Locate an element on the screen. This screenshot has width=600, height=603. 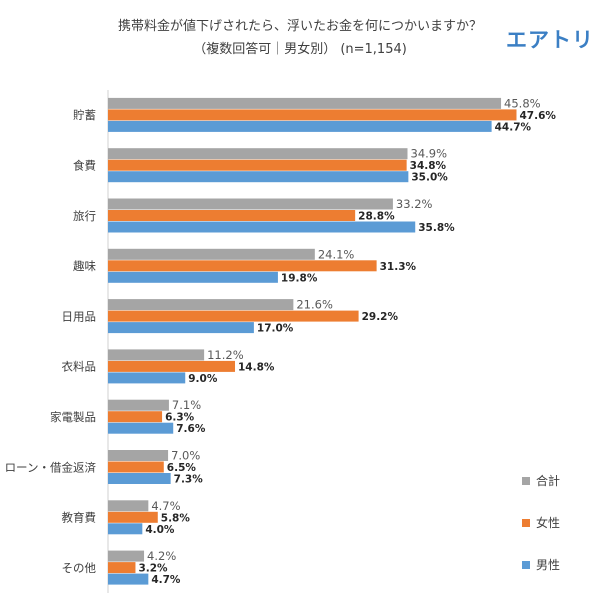
data-label: 5.8% is located at coordinates (176, 518).